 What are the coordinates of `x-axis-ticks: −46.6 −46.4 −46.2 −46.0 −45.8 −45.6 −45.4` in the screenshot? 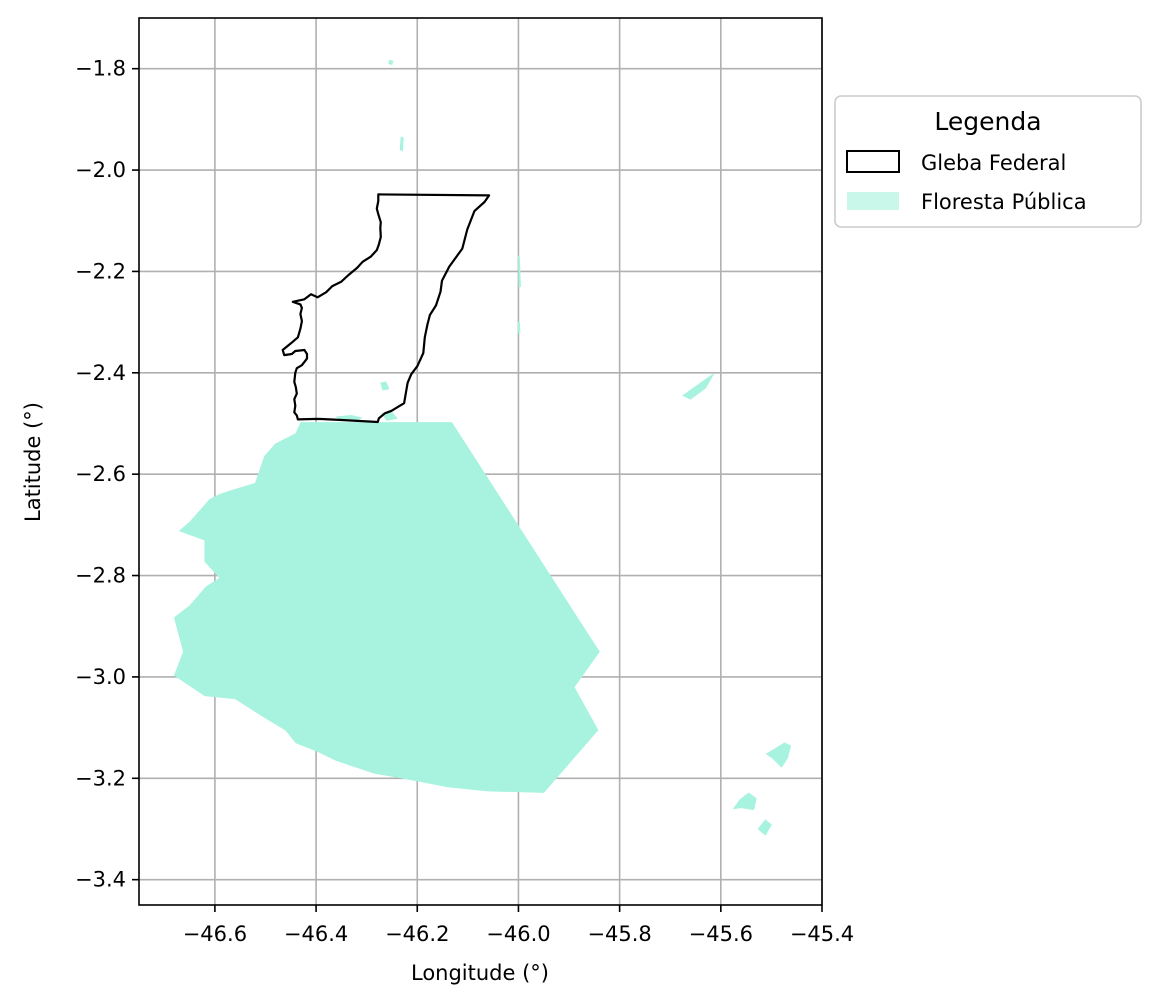 It's located at (518, 925).